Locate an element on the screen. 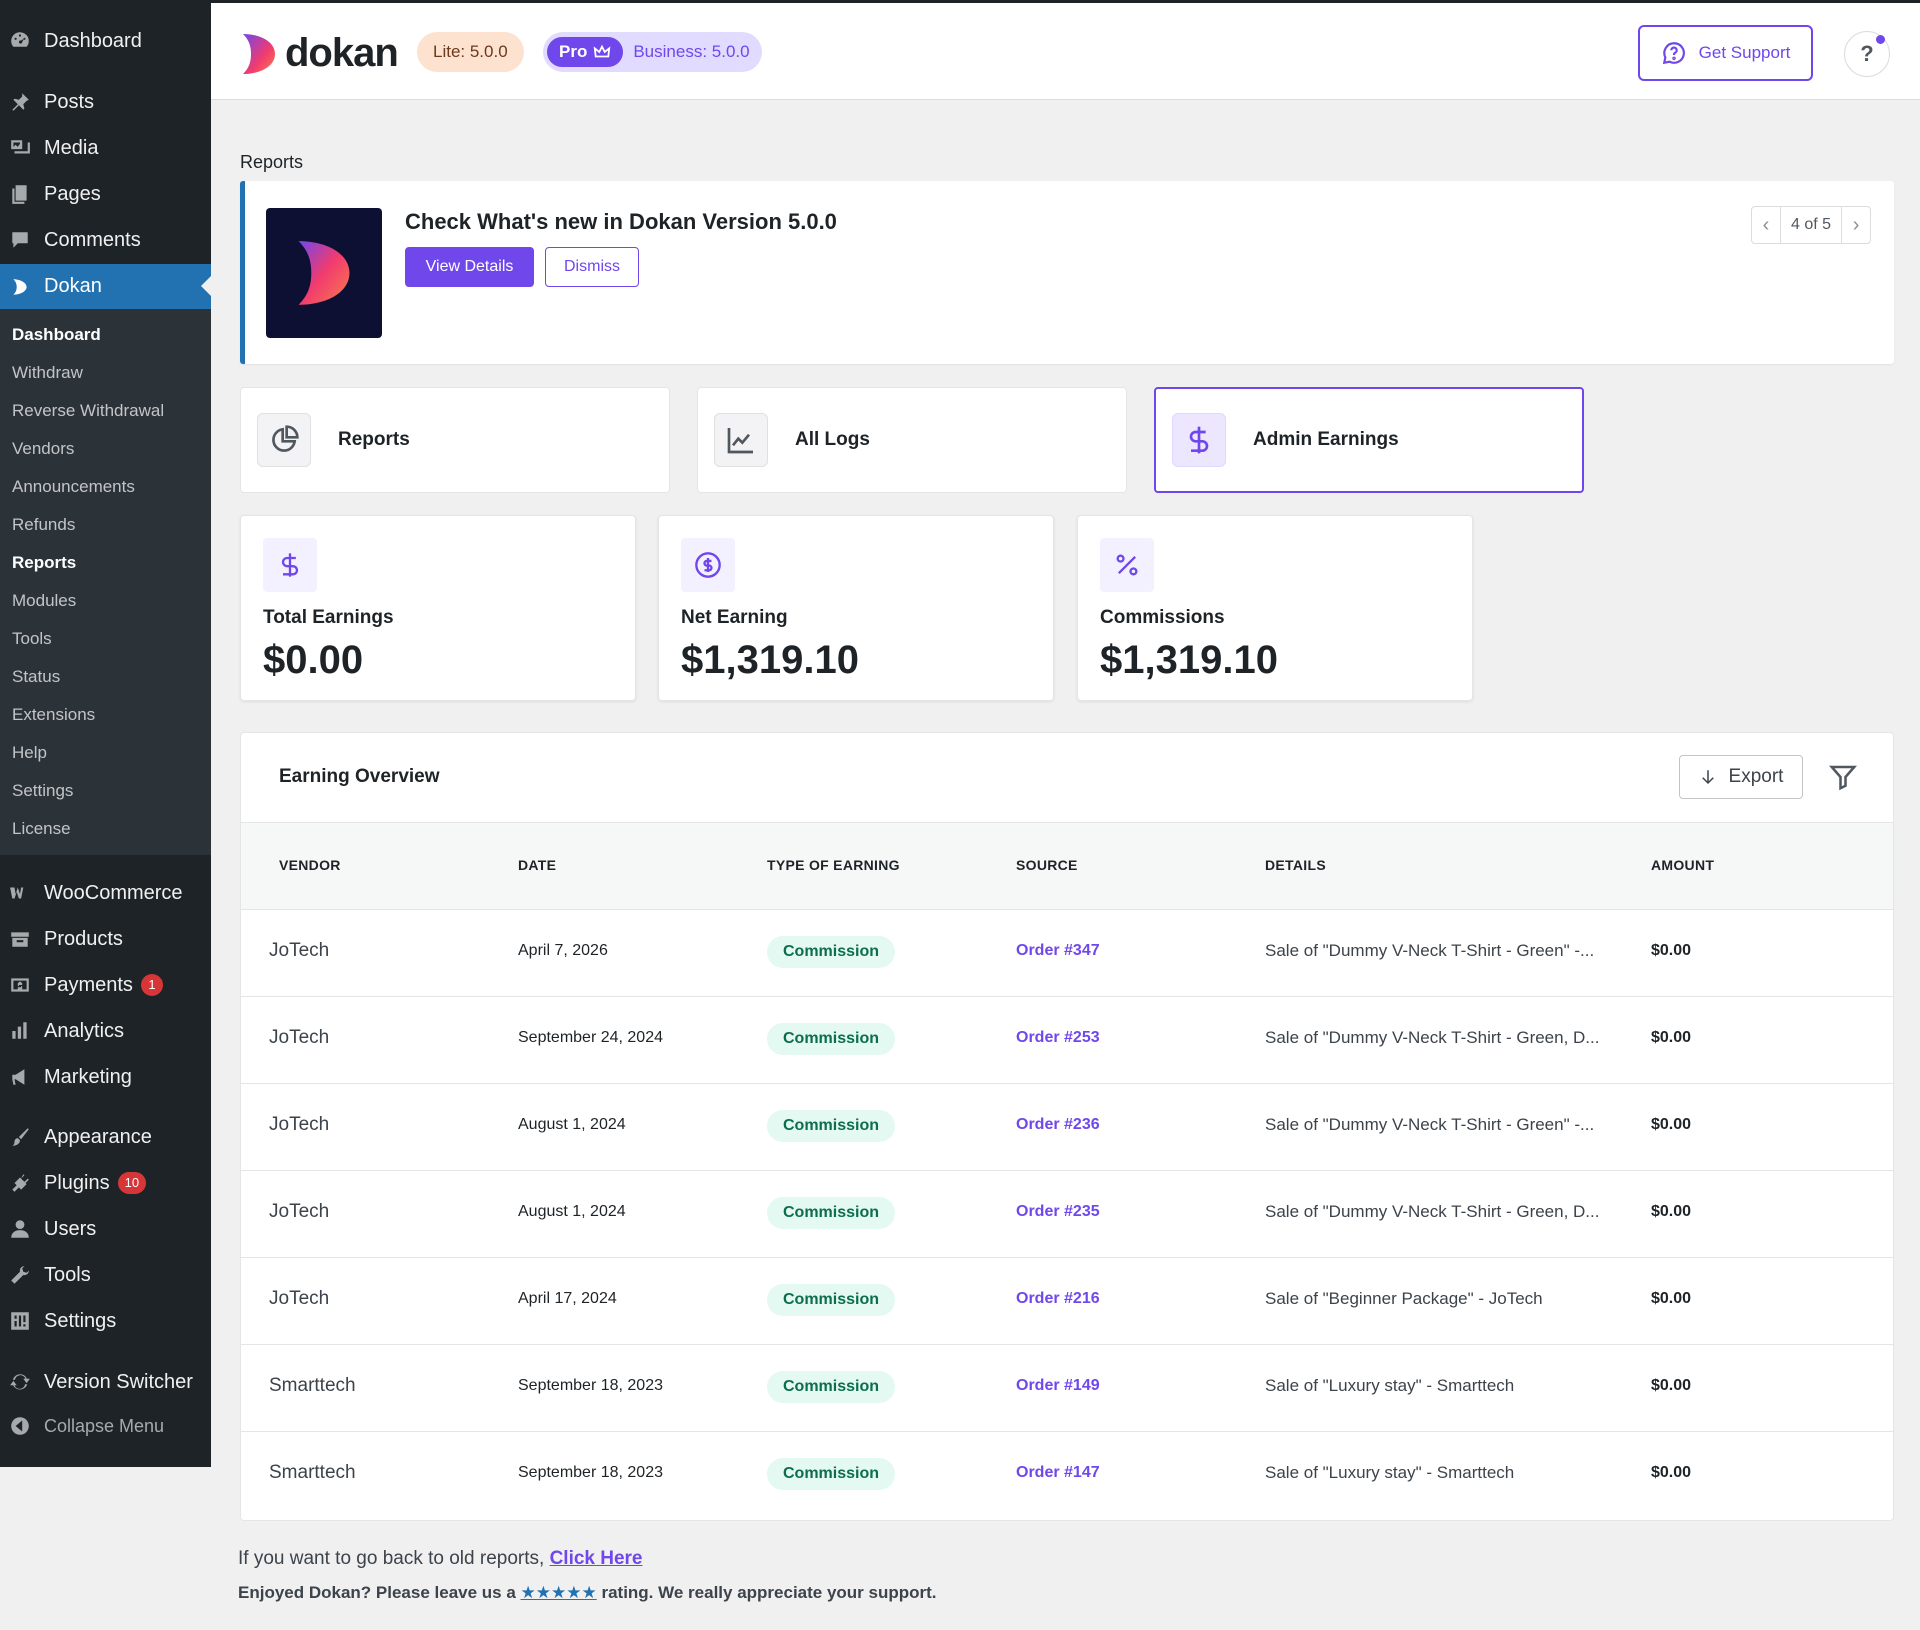 The width and height of the screenshot is (1920, 1630). submenu-modules: Modules is located at coordinates (44, 600).